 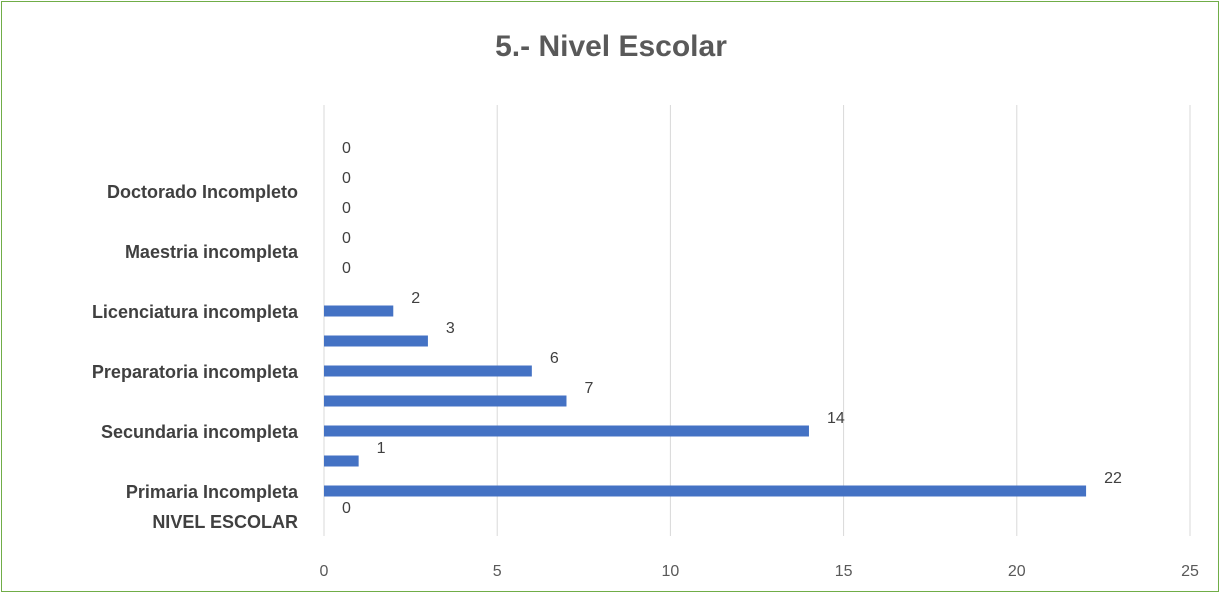 I want to click on x-tick-label: 25, so click(x=1190, y=571).